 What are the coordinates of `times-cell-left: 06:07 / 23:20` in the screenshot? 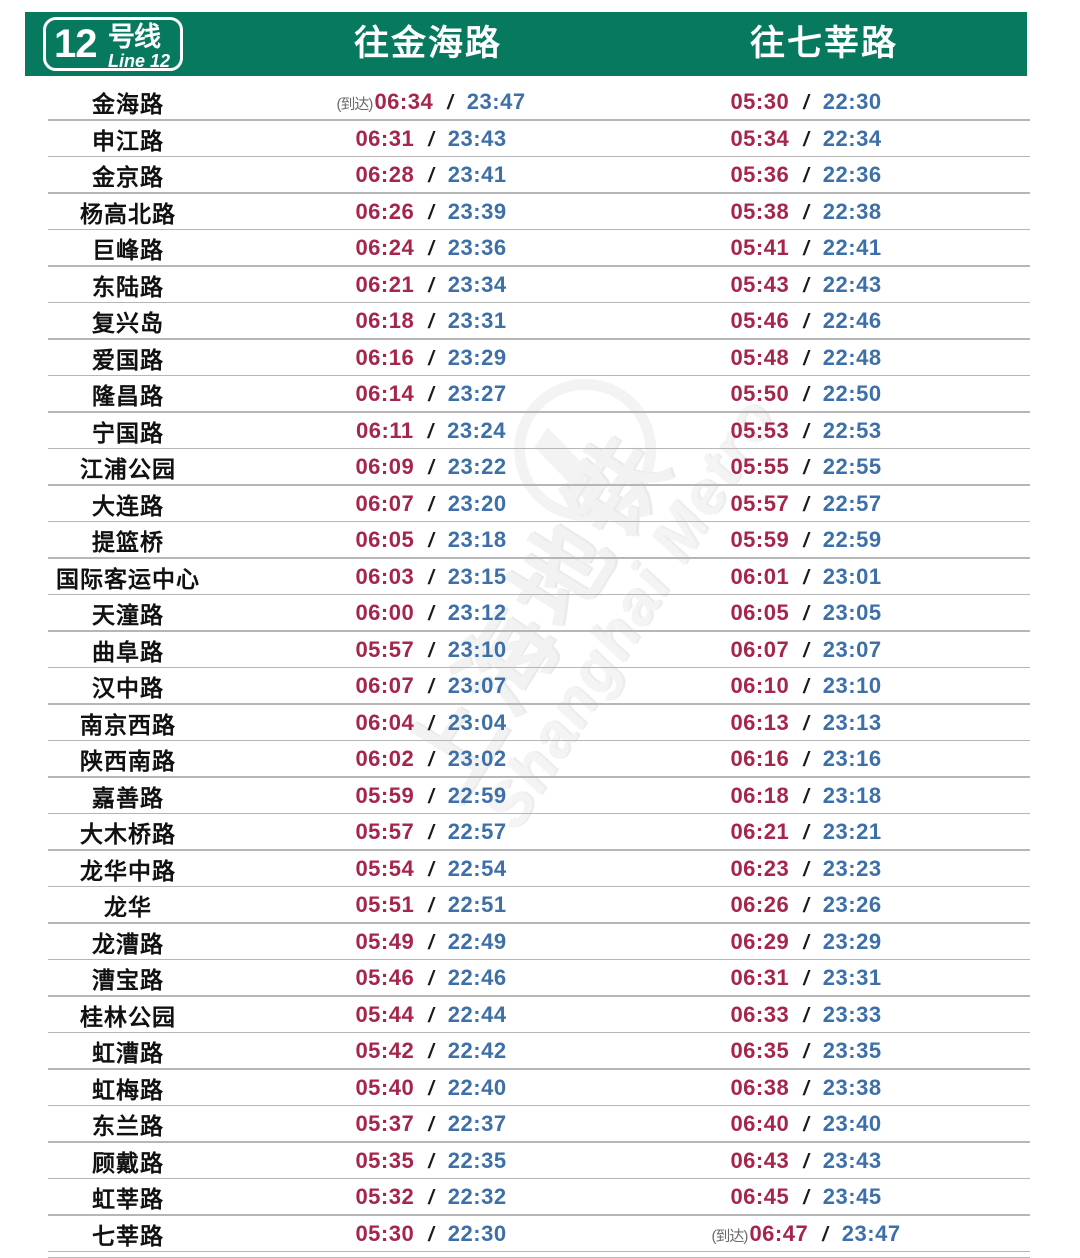 It's located at (431, 504).